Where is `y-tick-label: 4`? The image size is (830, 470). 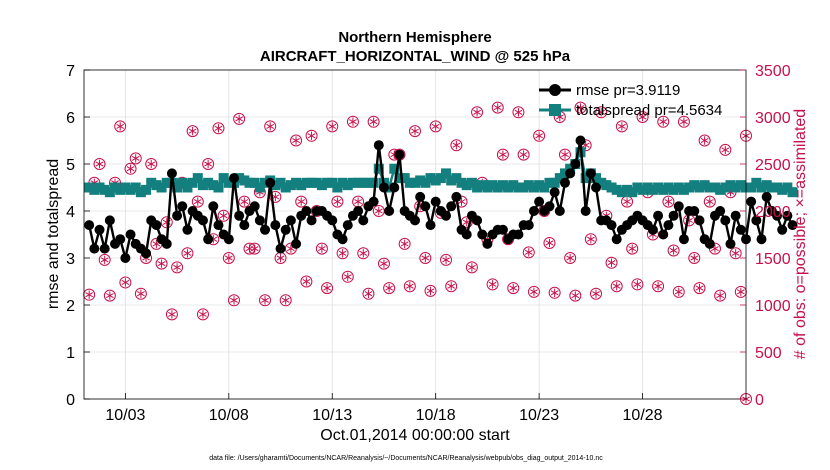
y-tick-label: 4 is located at coordinates (70, 212).